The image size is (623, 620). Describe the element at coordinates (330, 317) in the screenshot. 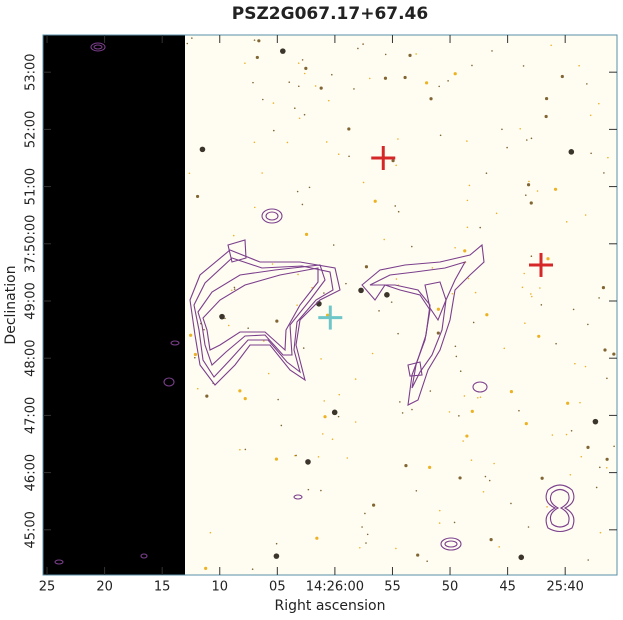

I see `cross-marker` at that location.